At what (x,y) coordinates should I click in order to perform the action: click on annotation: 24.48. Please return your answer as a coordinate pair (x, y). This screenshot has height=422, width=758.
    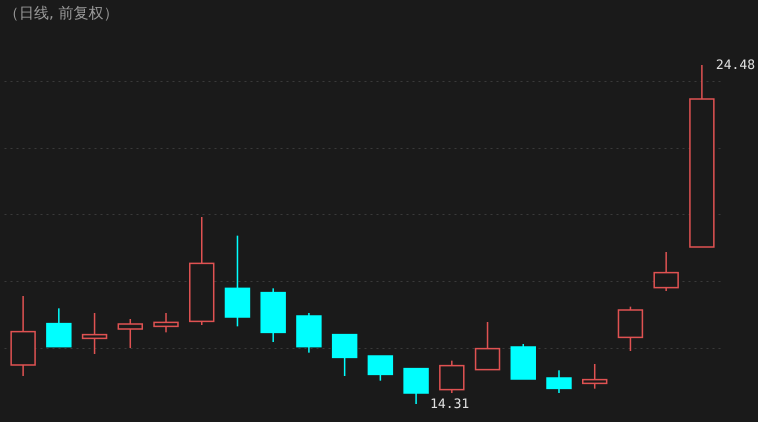
    Looking at the image, I should click on (736, 65).